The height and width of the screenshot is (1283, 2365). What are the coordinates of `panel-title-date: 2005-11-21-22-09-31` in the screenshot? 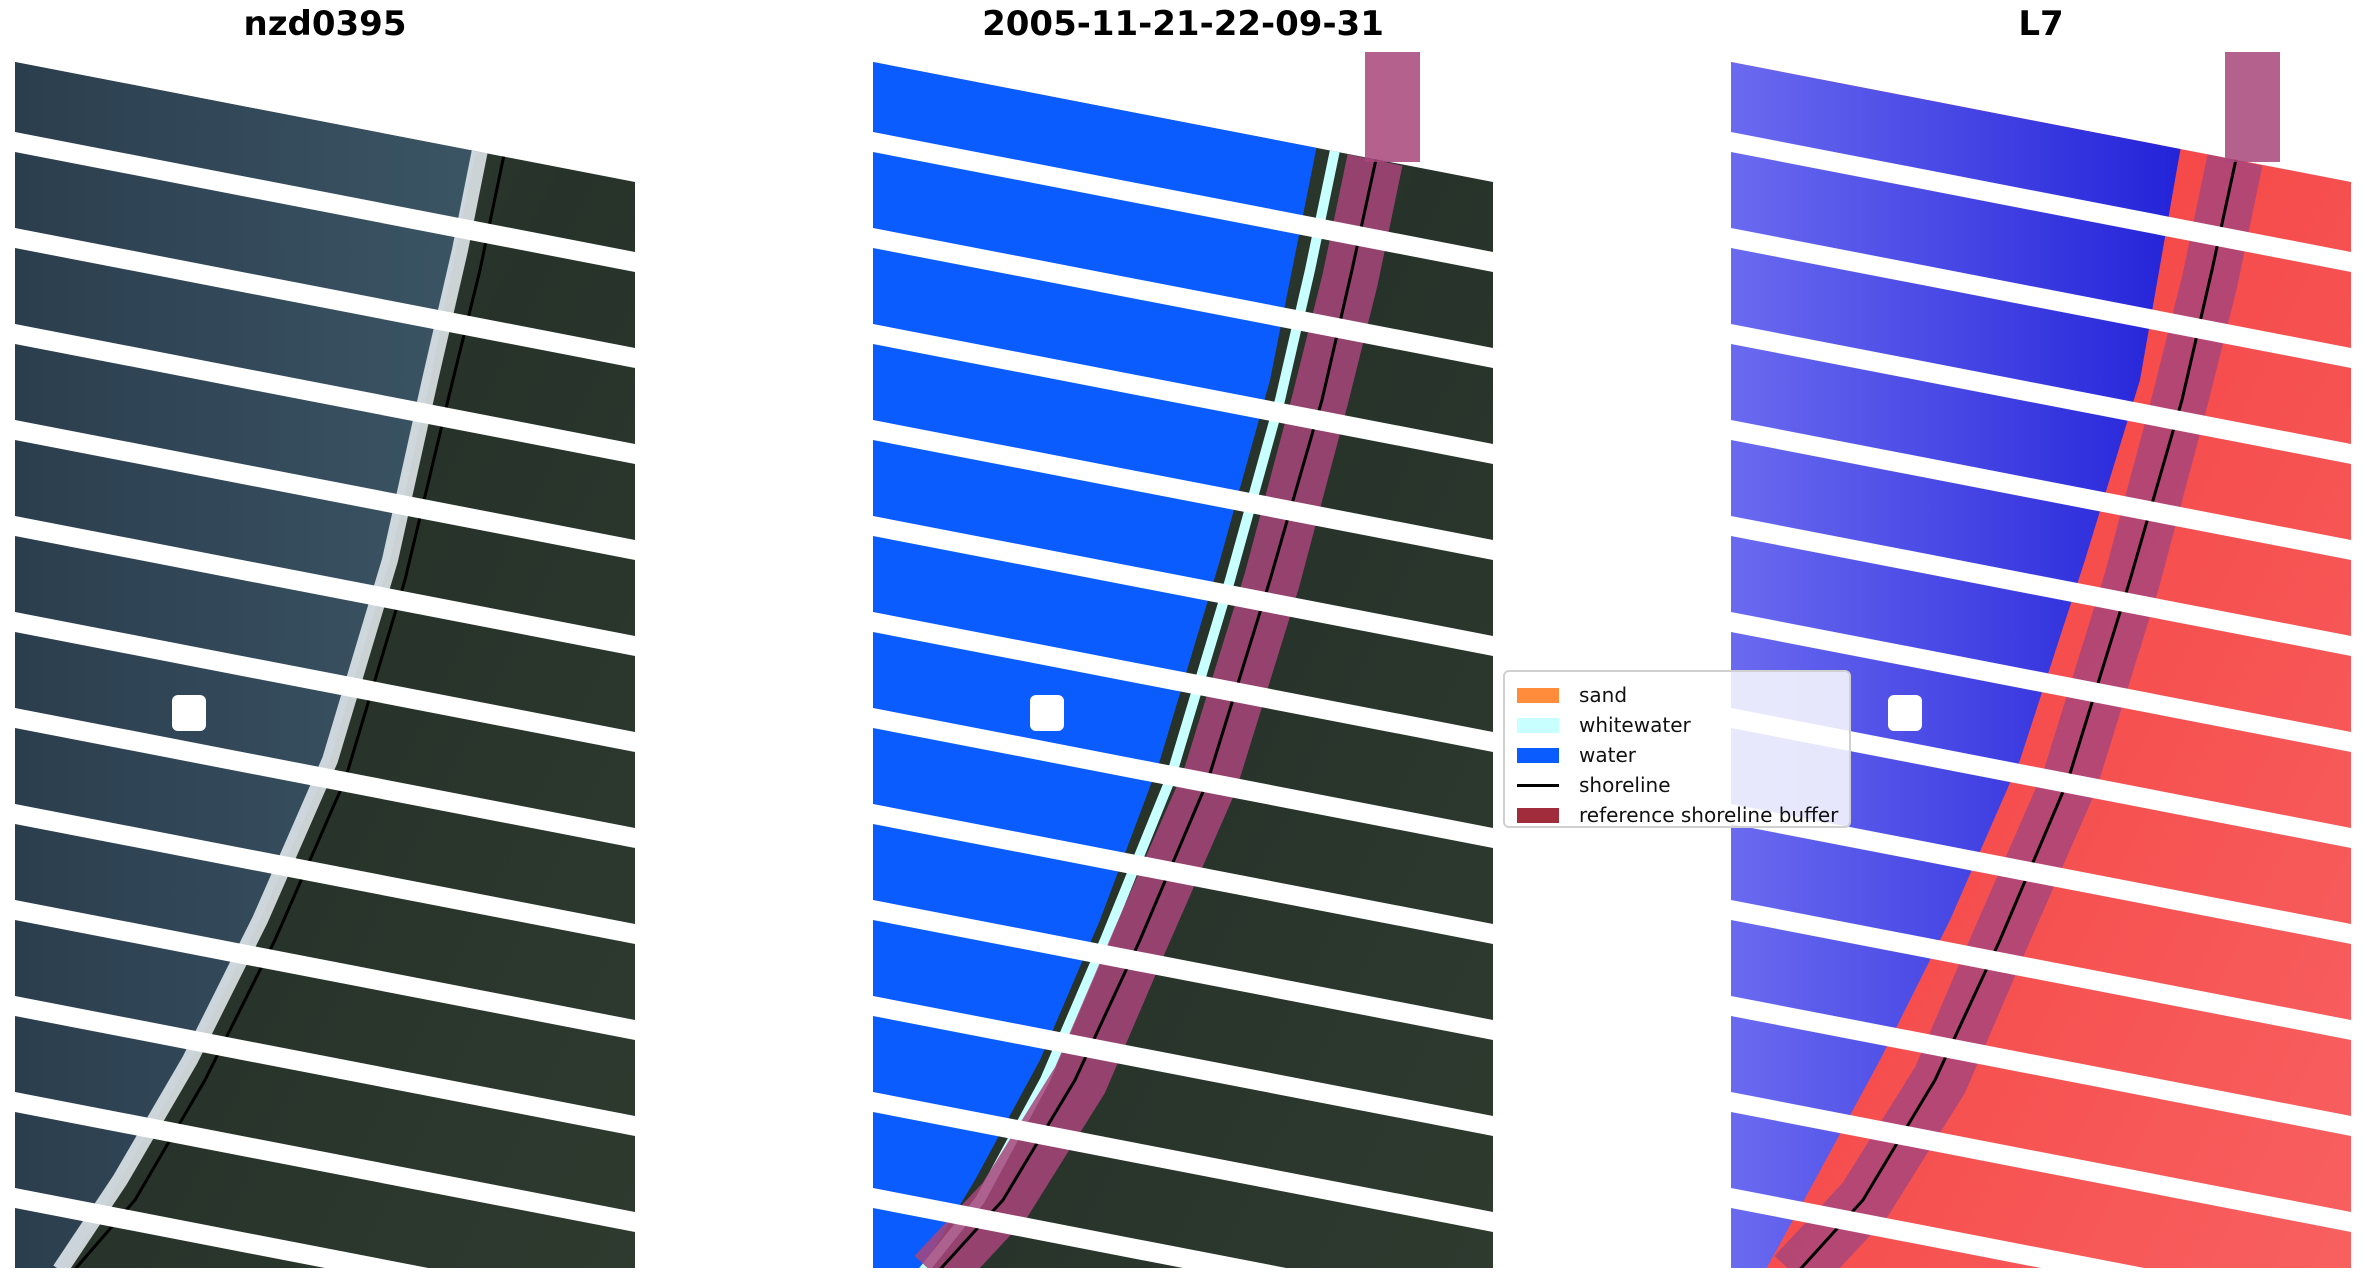 It's located at (1183, 24).